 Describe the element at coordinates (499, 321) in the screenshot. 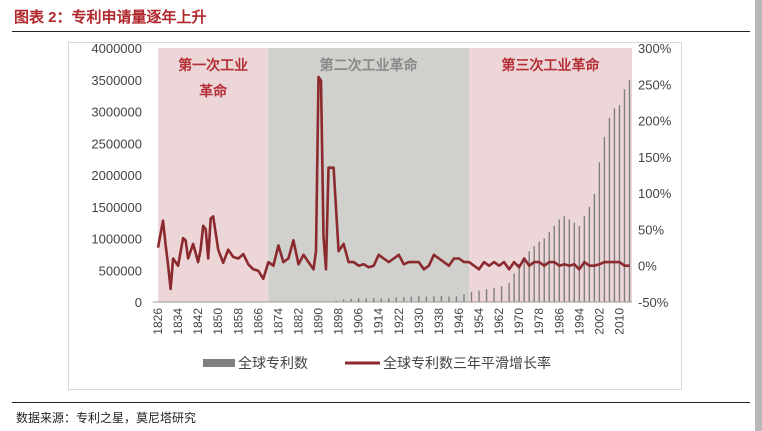

I see `x-tick-label: 1962` at that location.